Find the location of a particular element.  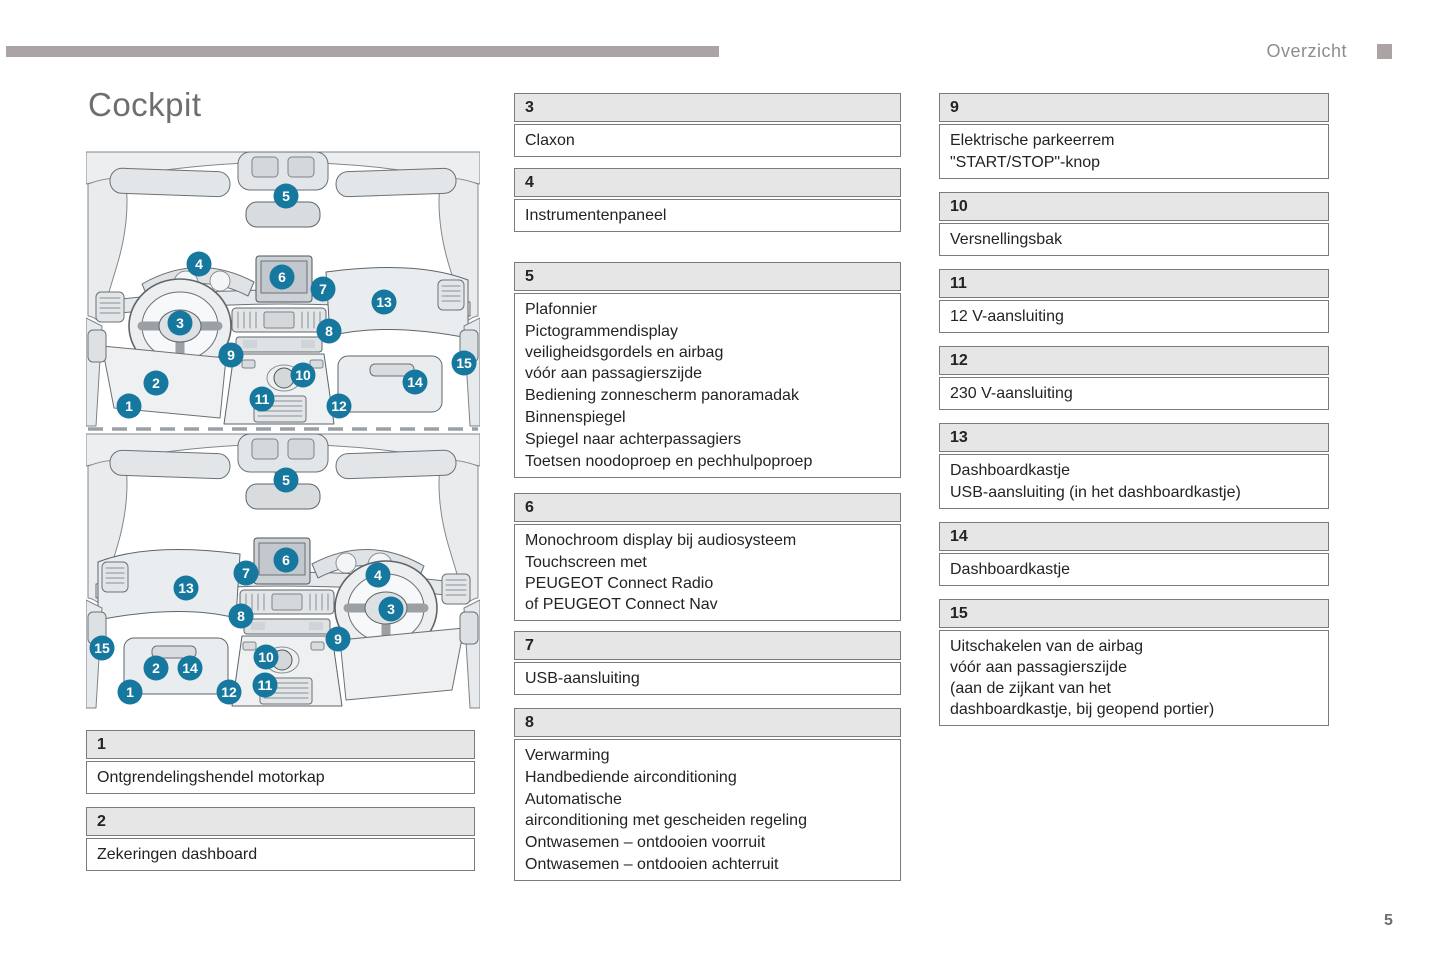

svg-text: 8 is located at coordinates (329, 331).